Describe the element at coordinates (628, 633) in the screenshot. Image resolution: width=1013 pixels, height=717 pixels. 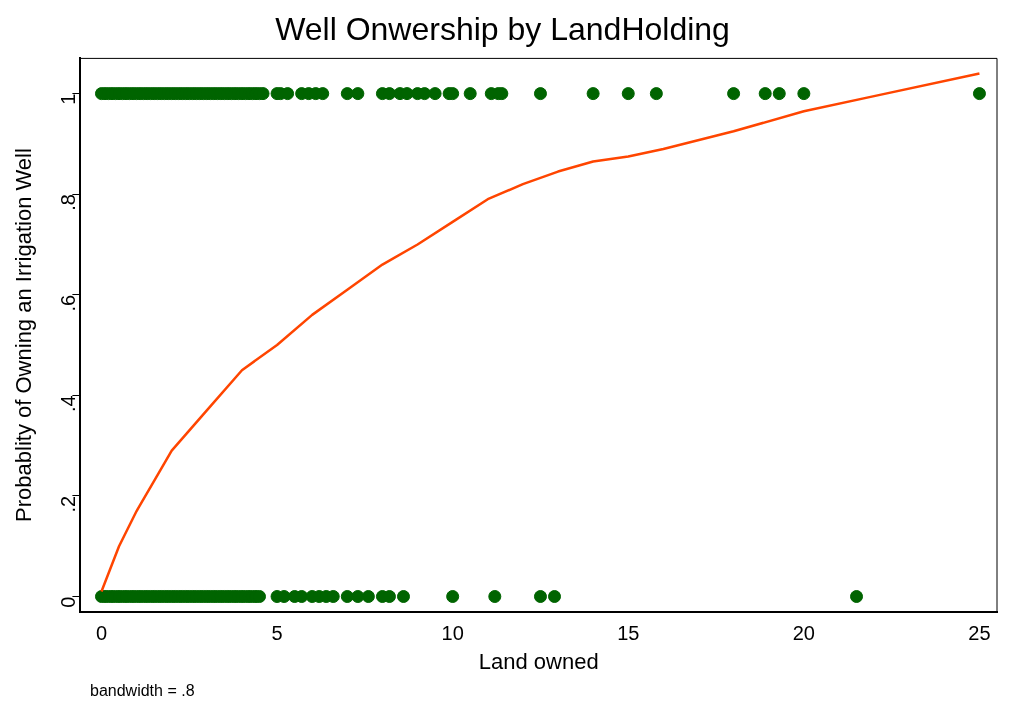
I see `x-tick-label: 15` at that location.